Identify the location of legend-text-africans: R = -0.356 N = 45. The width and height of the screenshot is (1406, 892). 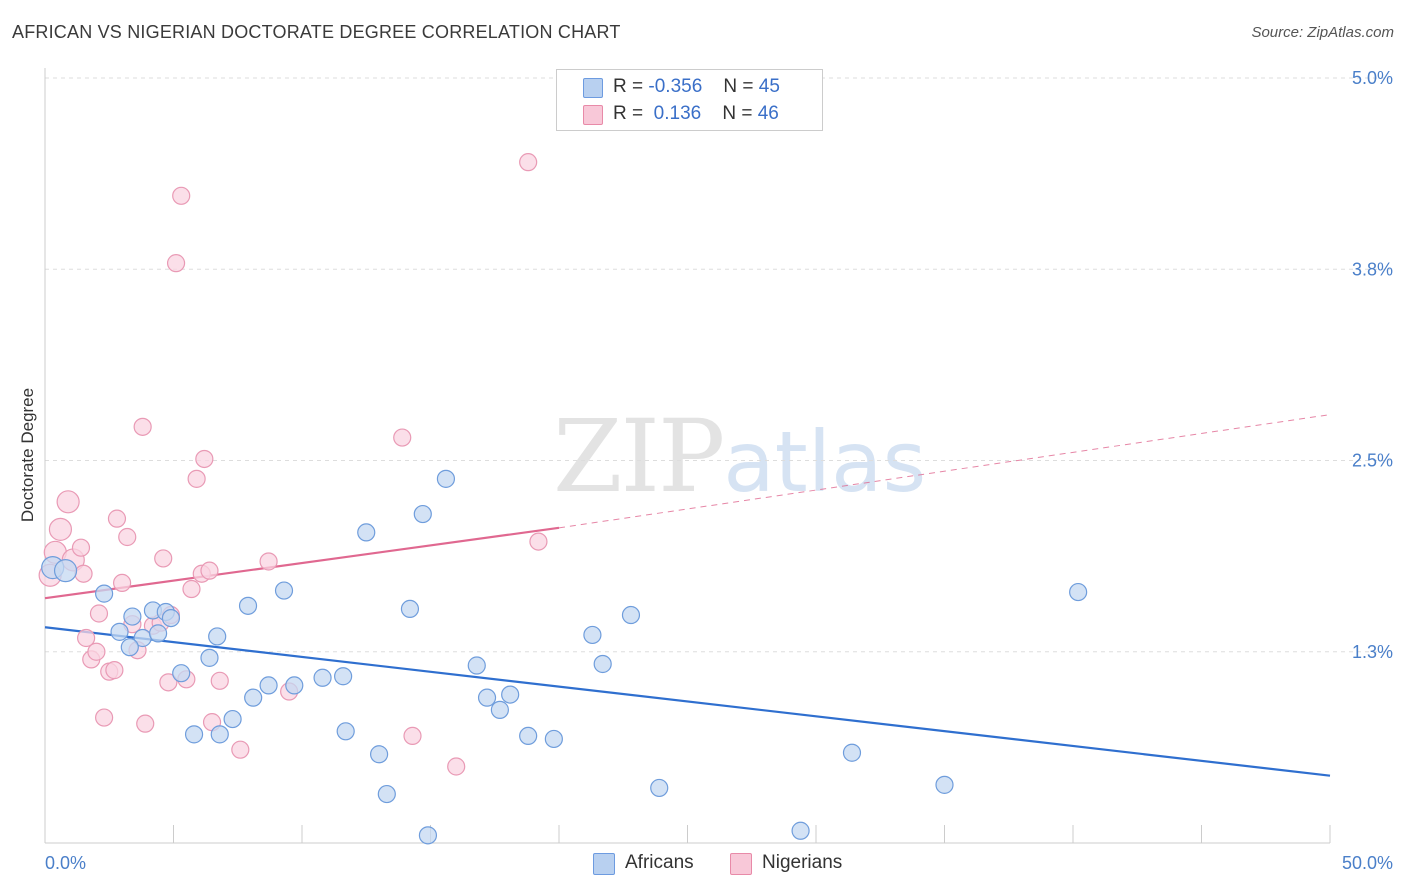
(696, 87).